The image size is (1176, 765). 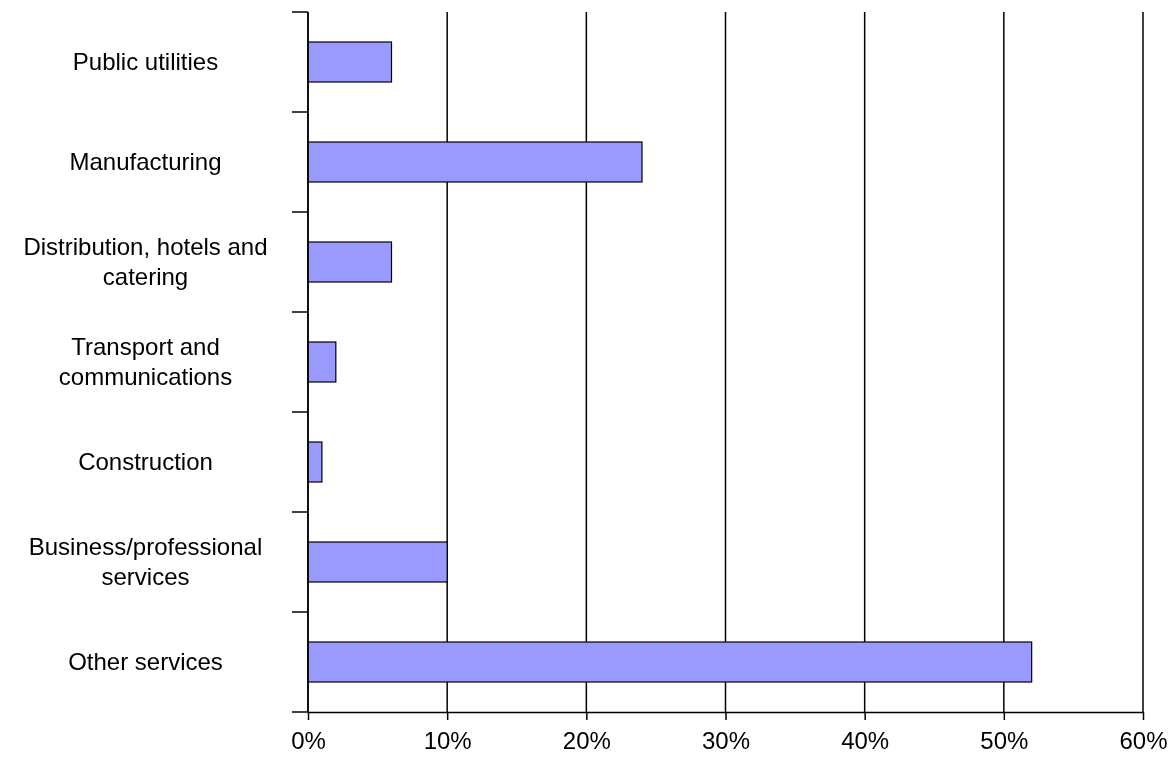 I want to click on y-tick-label: Manufacturing, so click(x=145, y=162).